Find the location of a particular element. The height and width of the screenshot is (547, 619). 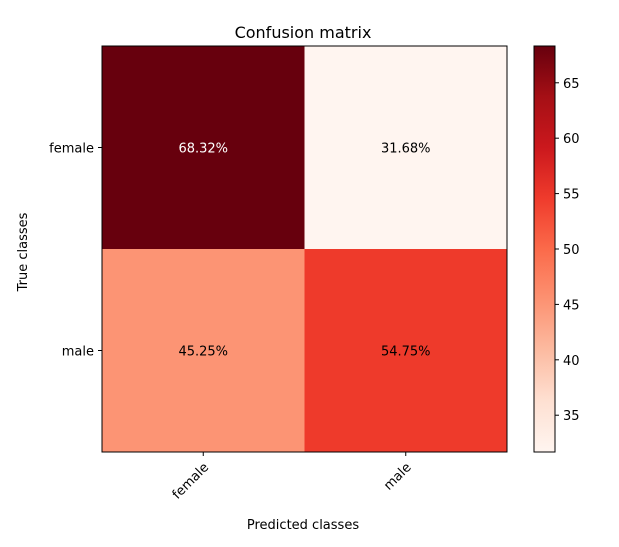

x-tick-label: male is located at coordinates (397, 476).